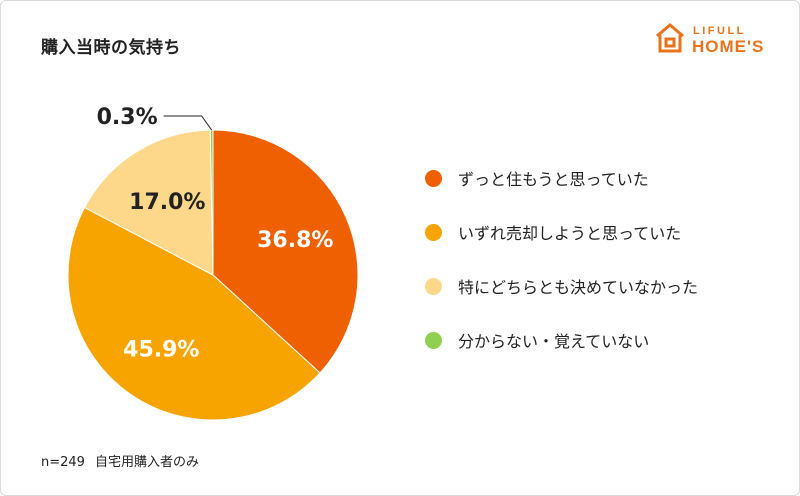  I want to click on logo-text-bottom: HOME'S, so click(728, 46).